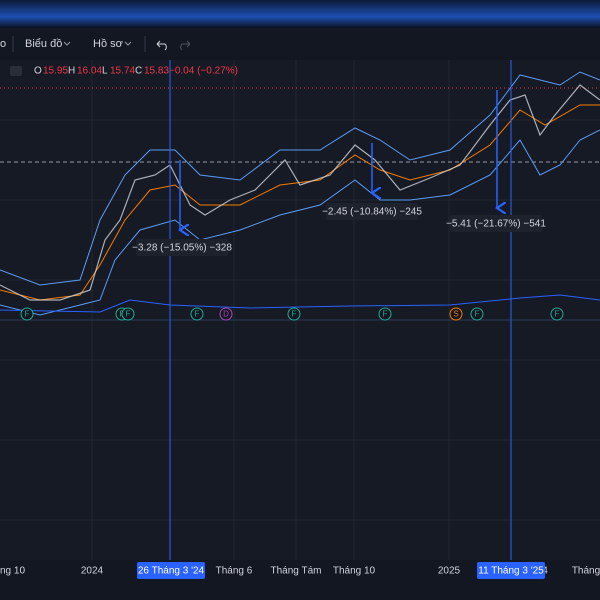  Describe the element at coordinates (38, 71) in the screenshot. I see `legend-label: O` at that location.